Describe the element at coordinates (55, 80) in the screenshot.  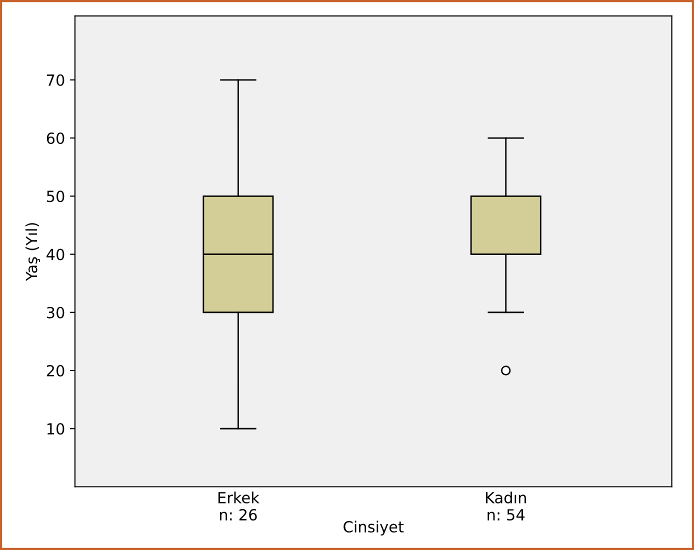
I see `y-tick-label: 70` at that location.